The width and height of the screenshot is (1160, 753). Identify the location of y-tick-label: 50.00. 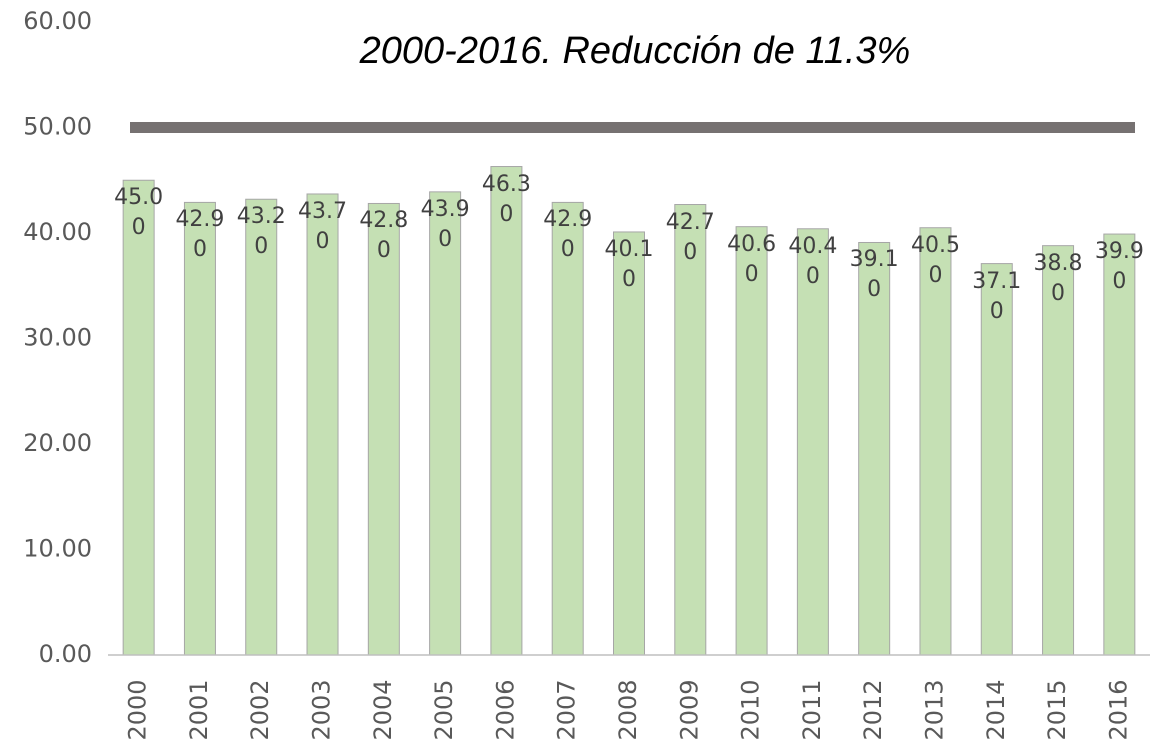
(57, 127).